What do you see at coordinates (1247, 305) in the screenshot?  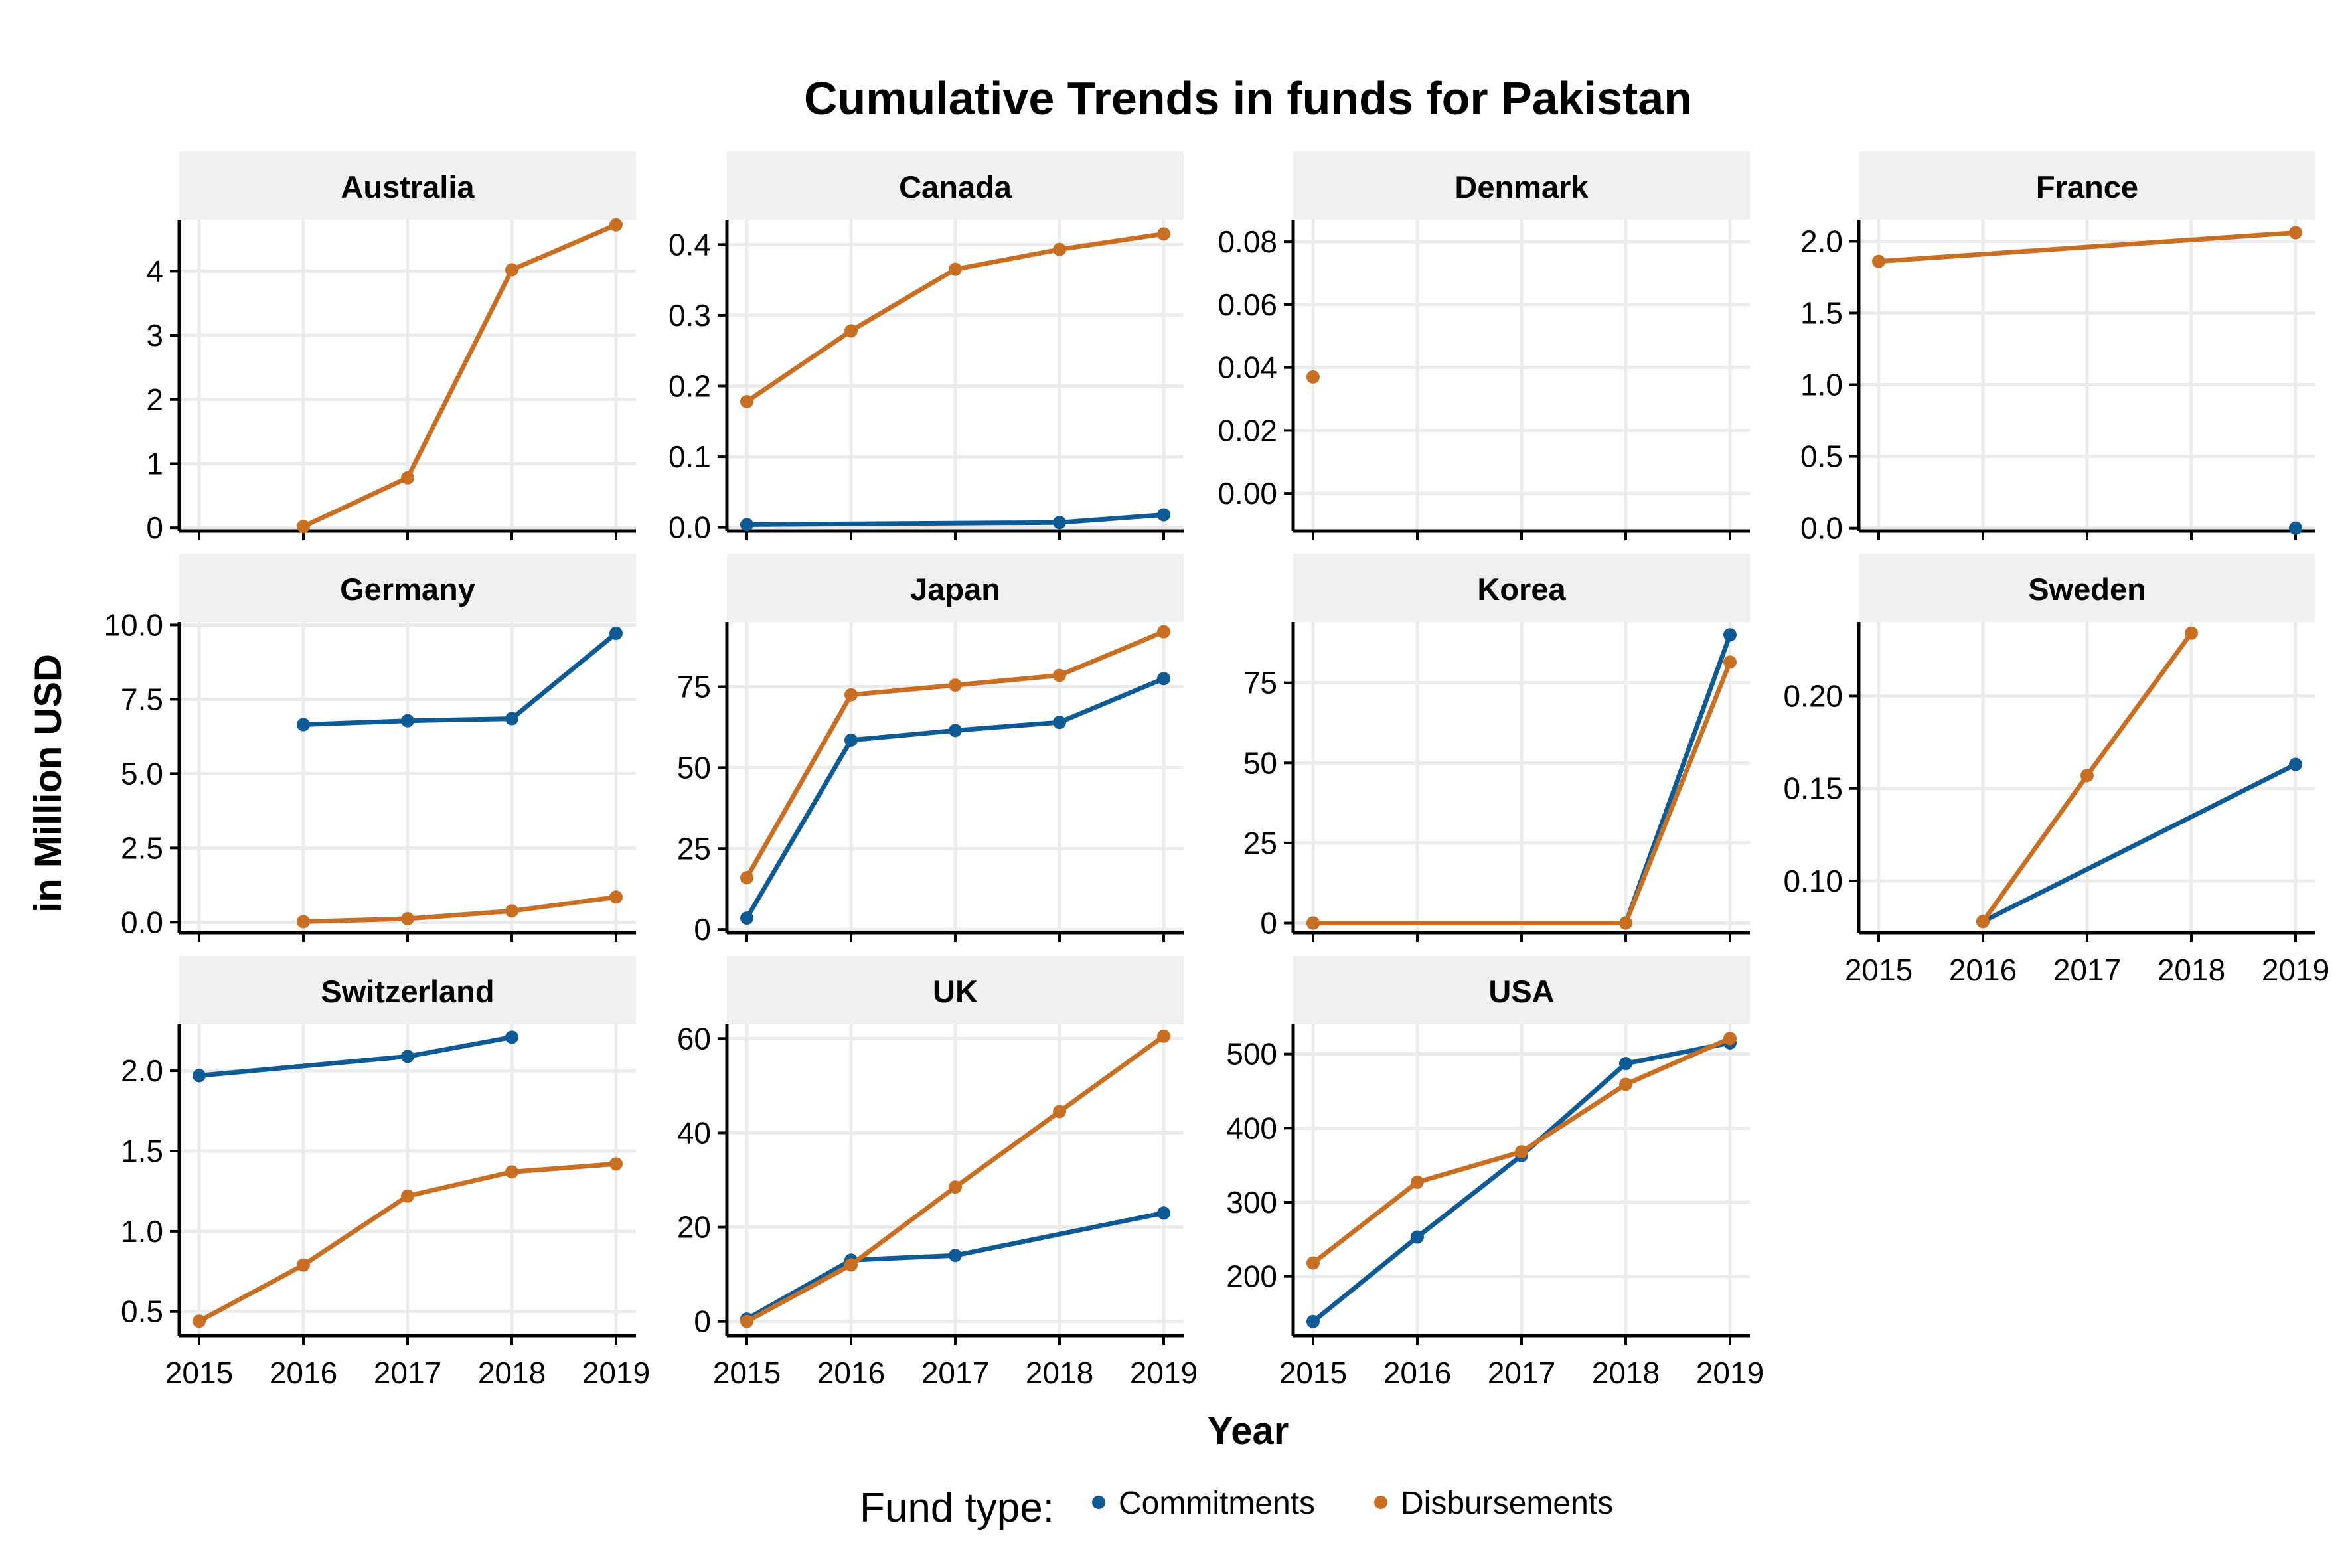 I see `y-tick-label: 0.06` at bounding box center [1247, 305].